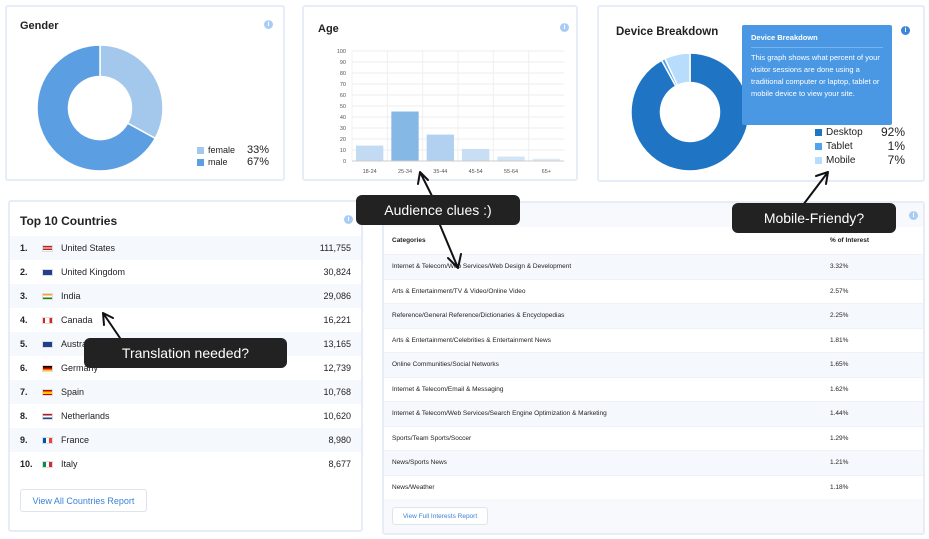  I want to click on country-rank: 8., so click(24, 416).